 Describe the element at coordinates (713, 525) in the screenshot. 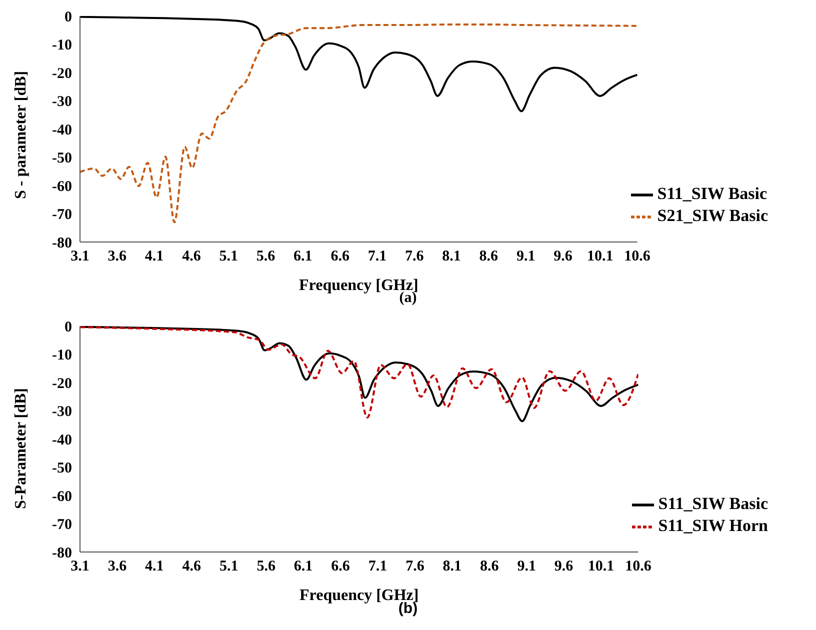

I see `legend-label: S11_SIW Horn` at that location.